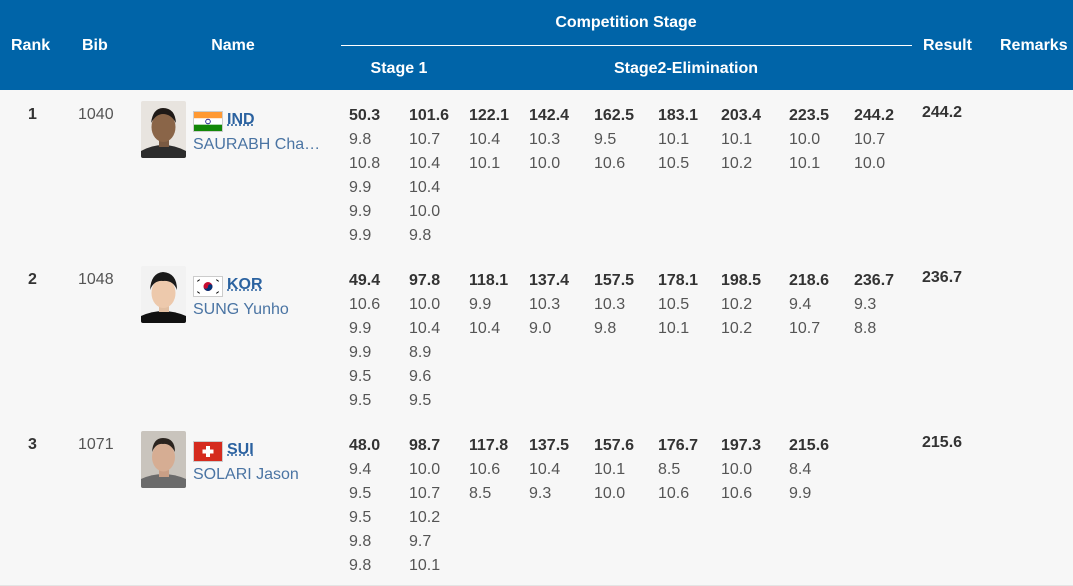 This screenshot has height=586, width=1073. Describe the element at coordinates (365, 163) in the screenshot. I see `shot-score: 10.8` at that location.